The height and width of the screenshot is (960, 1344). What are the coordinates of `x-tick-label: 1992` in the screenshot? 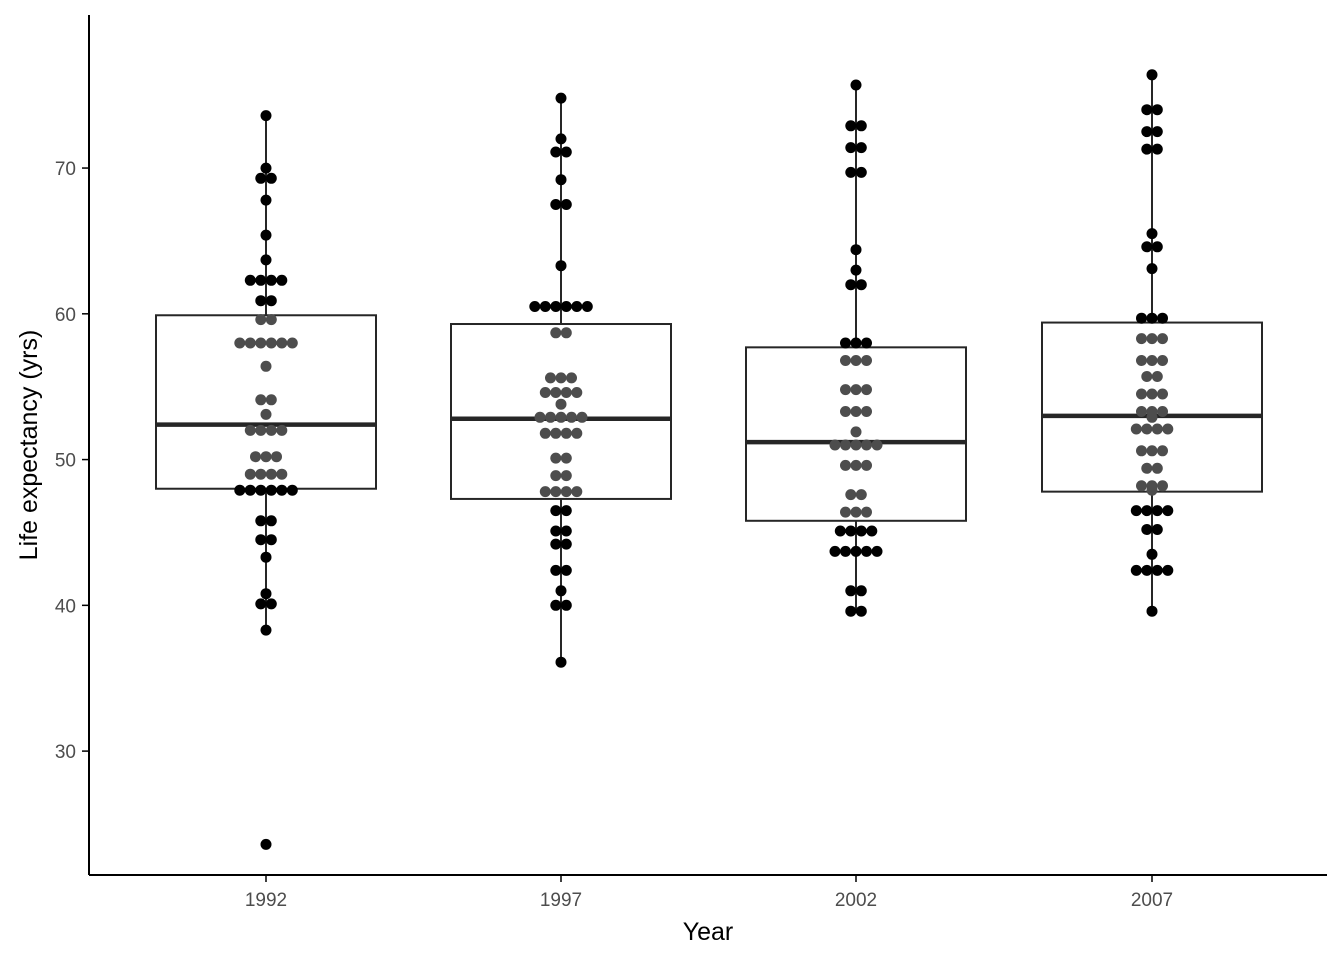 It's located at (266, 900).